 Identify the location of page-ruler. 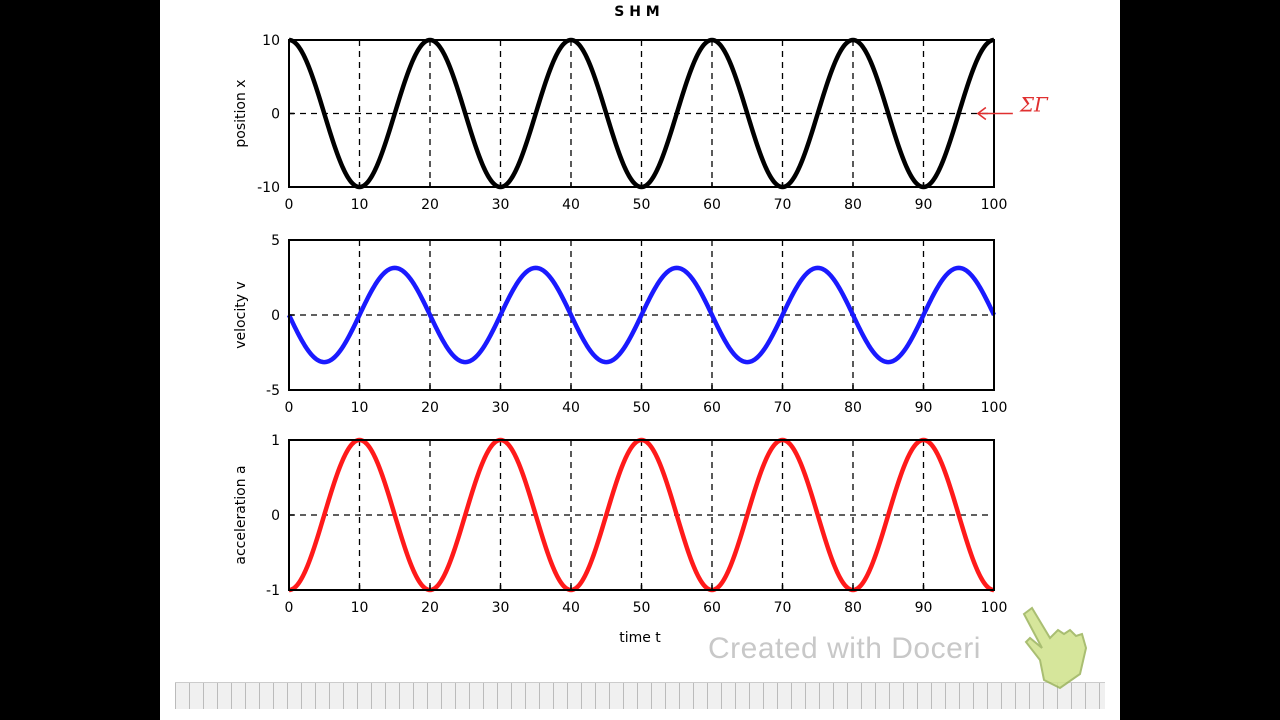
(640, 695).